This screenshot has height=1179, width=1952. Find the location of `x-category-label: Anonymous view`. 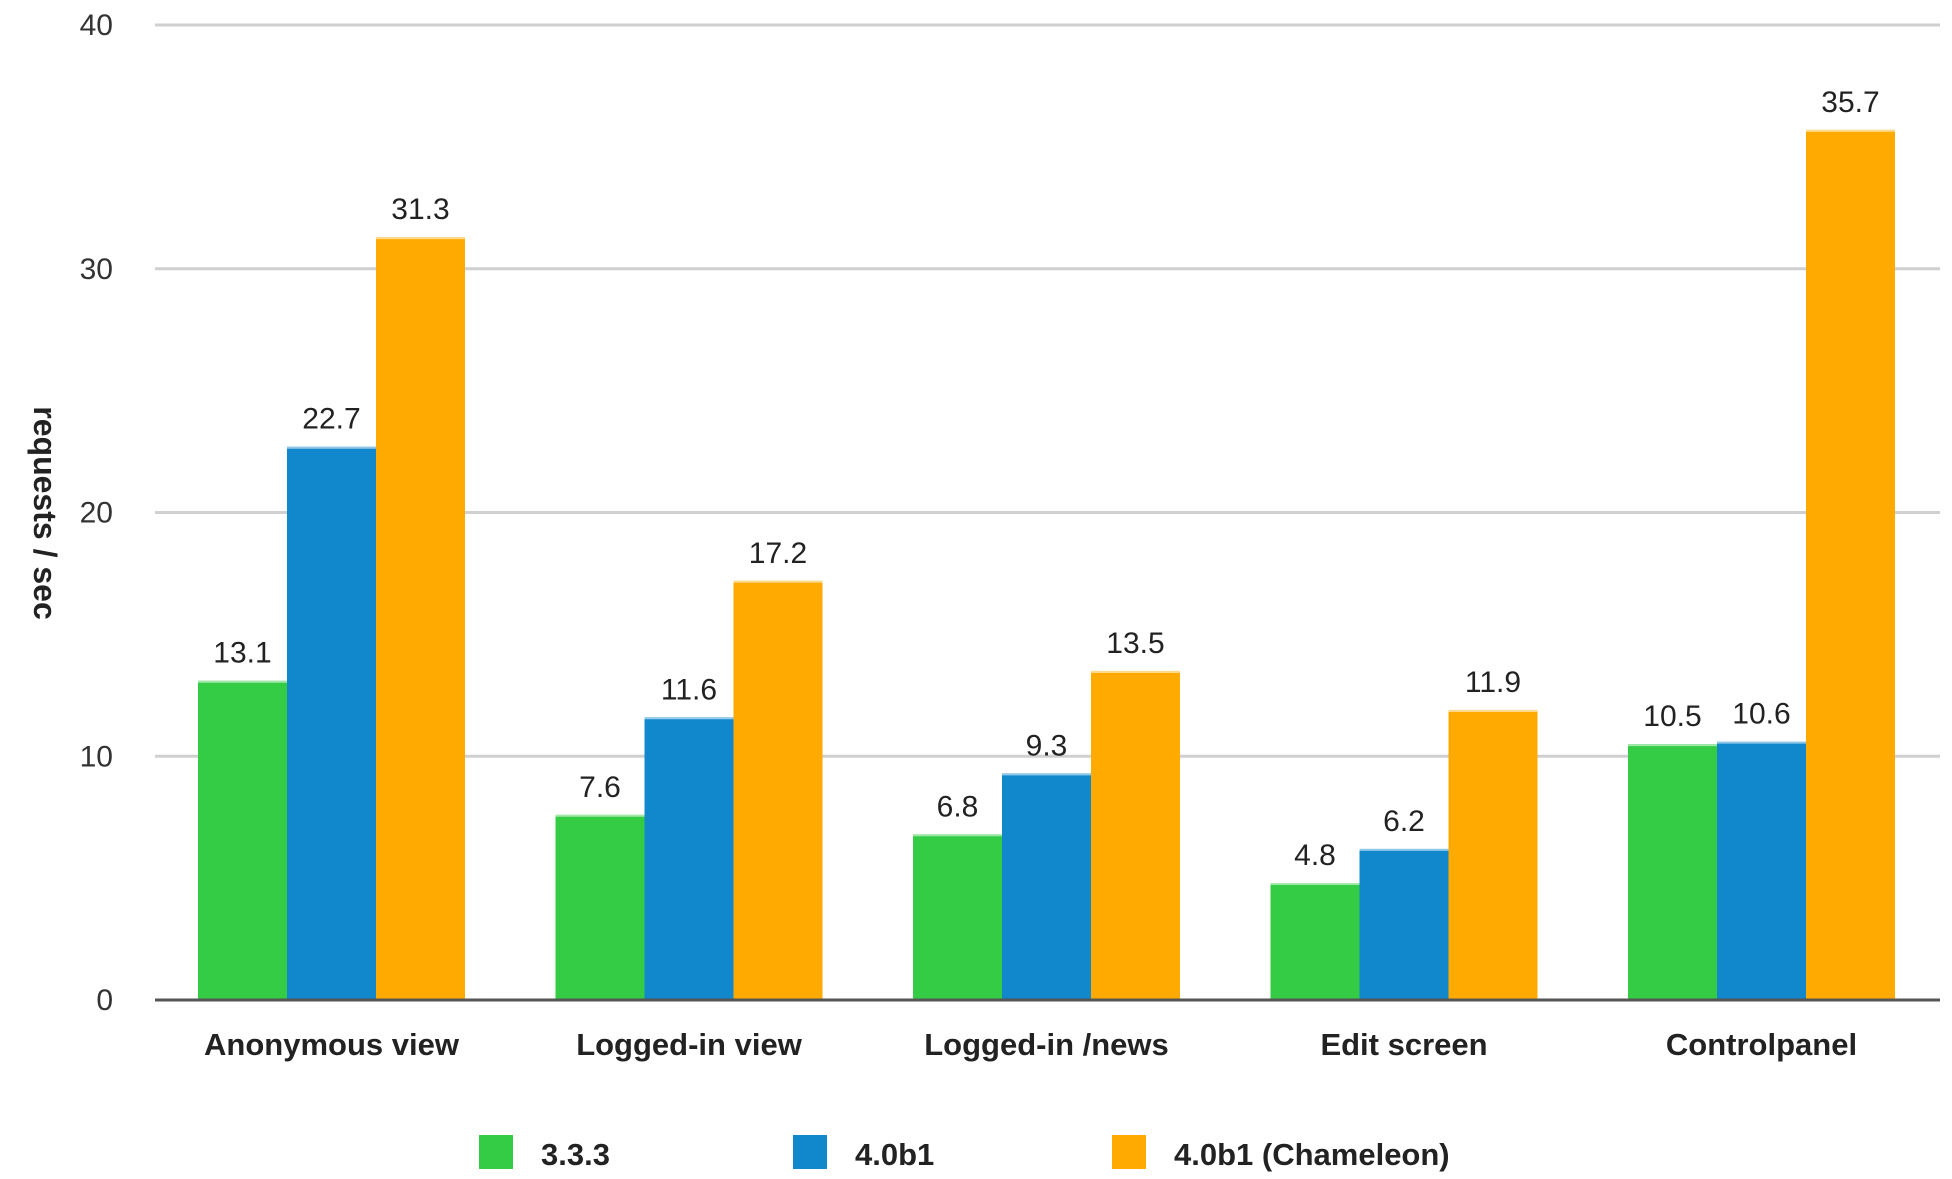

x-category-label: Anonymous view is located at coordinates (332, 1044).